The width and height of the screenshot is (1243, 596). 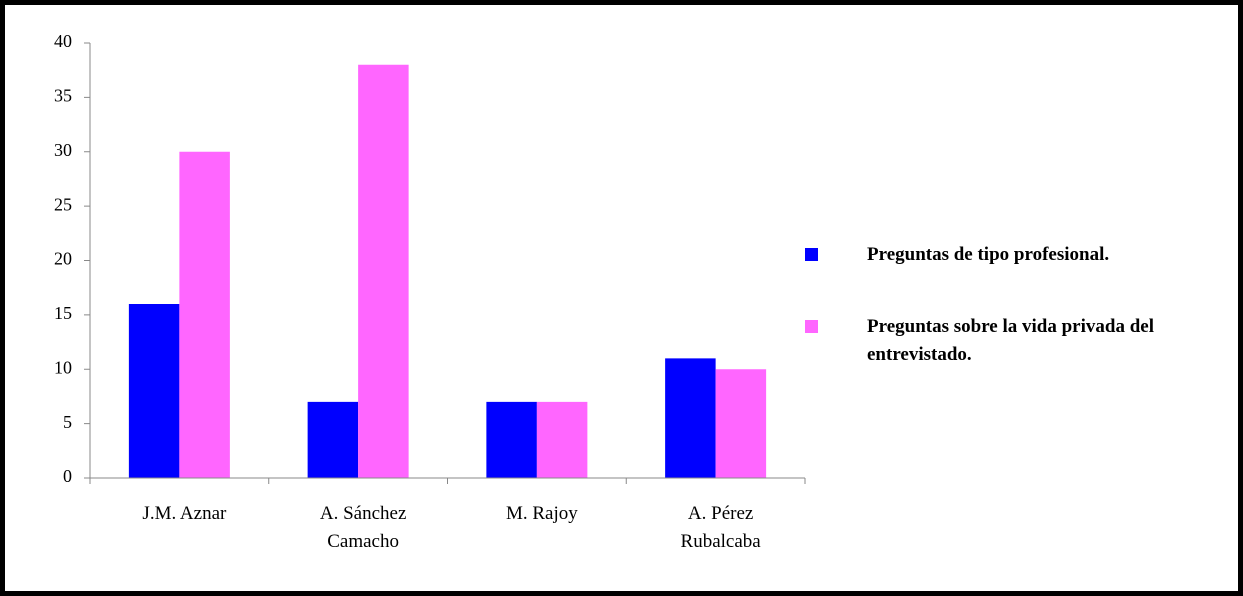 What do you see at coordinates (63, 96) in the screenshot?
I see `y-tick-label: 35` at bounding box center [63, 96].